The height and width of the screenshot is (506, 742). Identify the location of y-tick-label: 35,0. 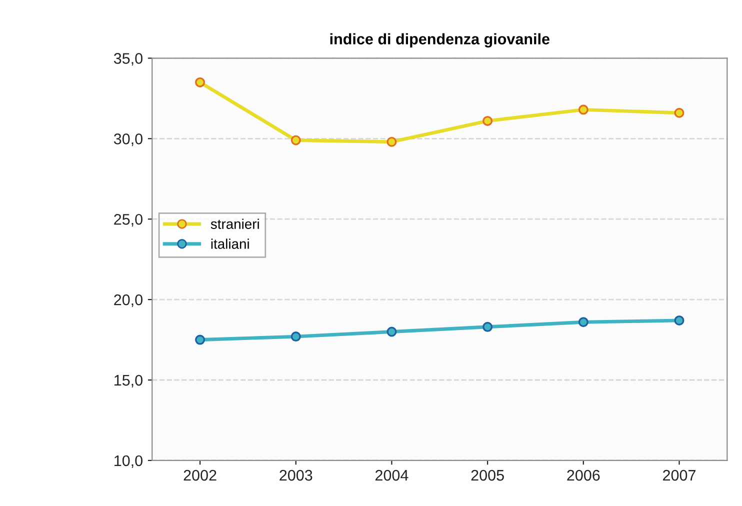
(128, 59).